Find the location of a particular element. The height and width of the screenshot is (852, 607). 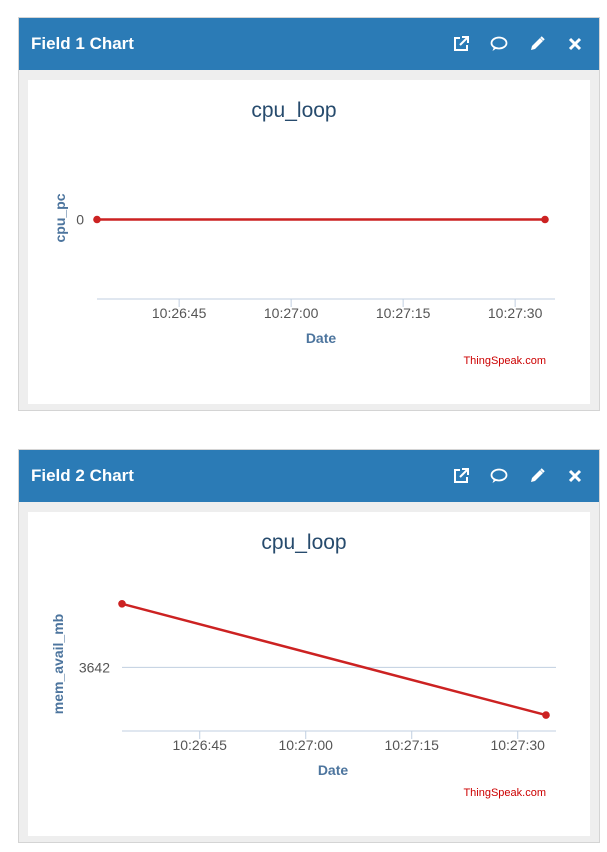

y-axis-label: mem_avail_mb is located at coordinates (58, 664).